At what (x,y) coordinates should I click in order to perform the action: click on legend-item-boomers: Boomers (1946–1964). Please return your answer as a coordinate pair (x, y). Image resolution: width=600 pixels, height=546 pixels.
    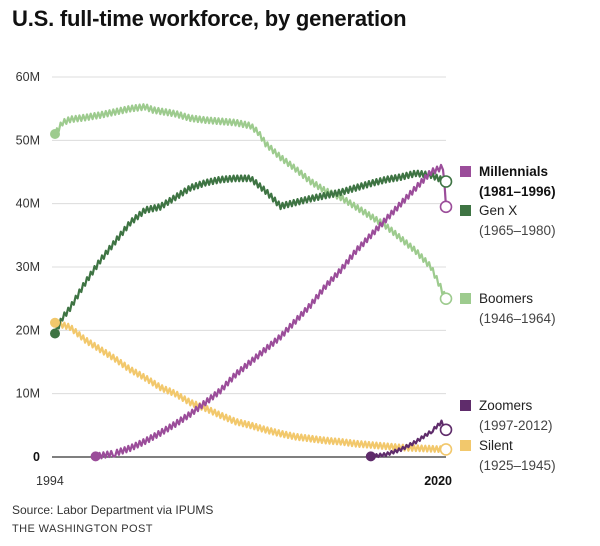
    Looking at the image, I should click on (508, 308).